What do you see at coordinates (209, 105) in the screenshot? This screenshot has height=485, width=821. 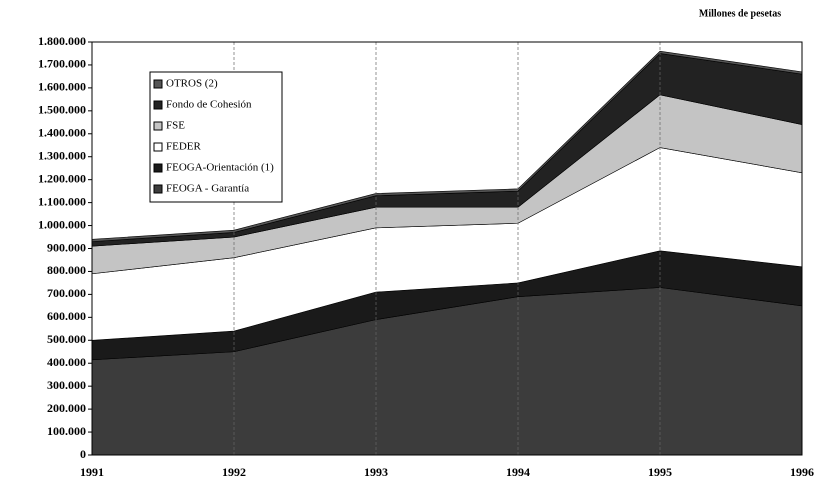 I see `legend-label: Fondo de Cohesión` at bounding box center [209, 105].